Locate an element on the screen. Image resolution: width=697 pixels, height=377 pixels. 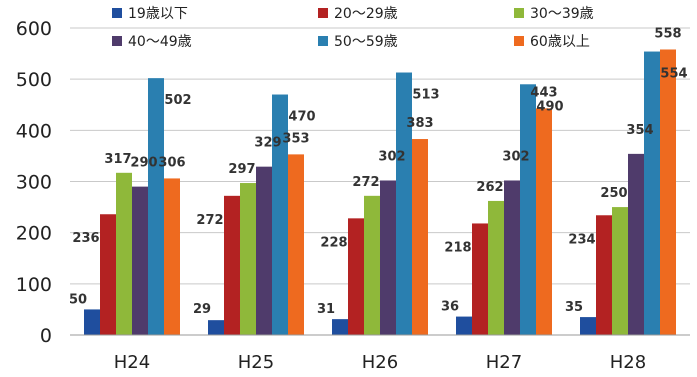
data-label: 228 is located at coordinates (333, 242).